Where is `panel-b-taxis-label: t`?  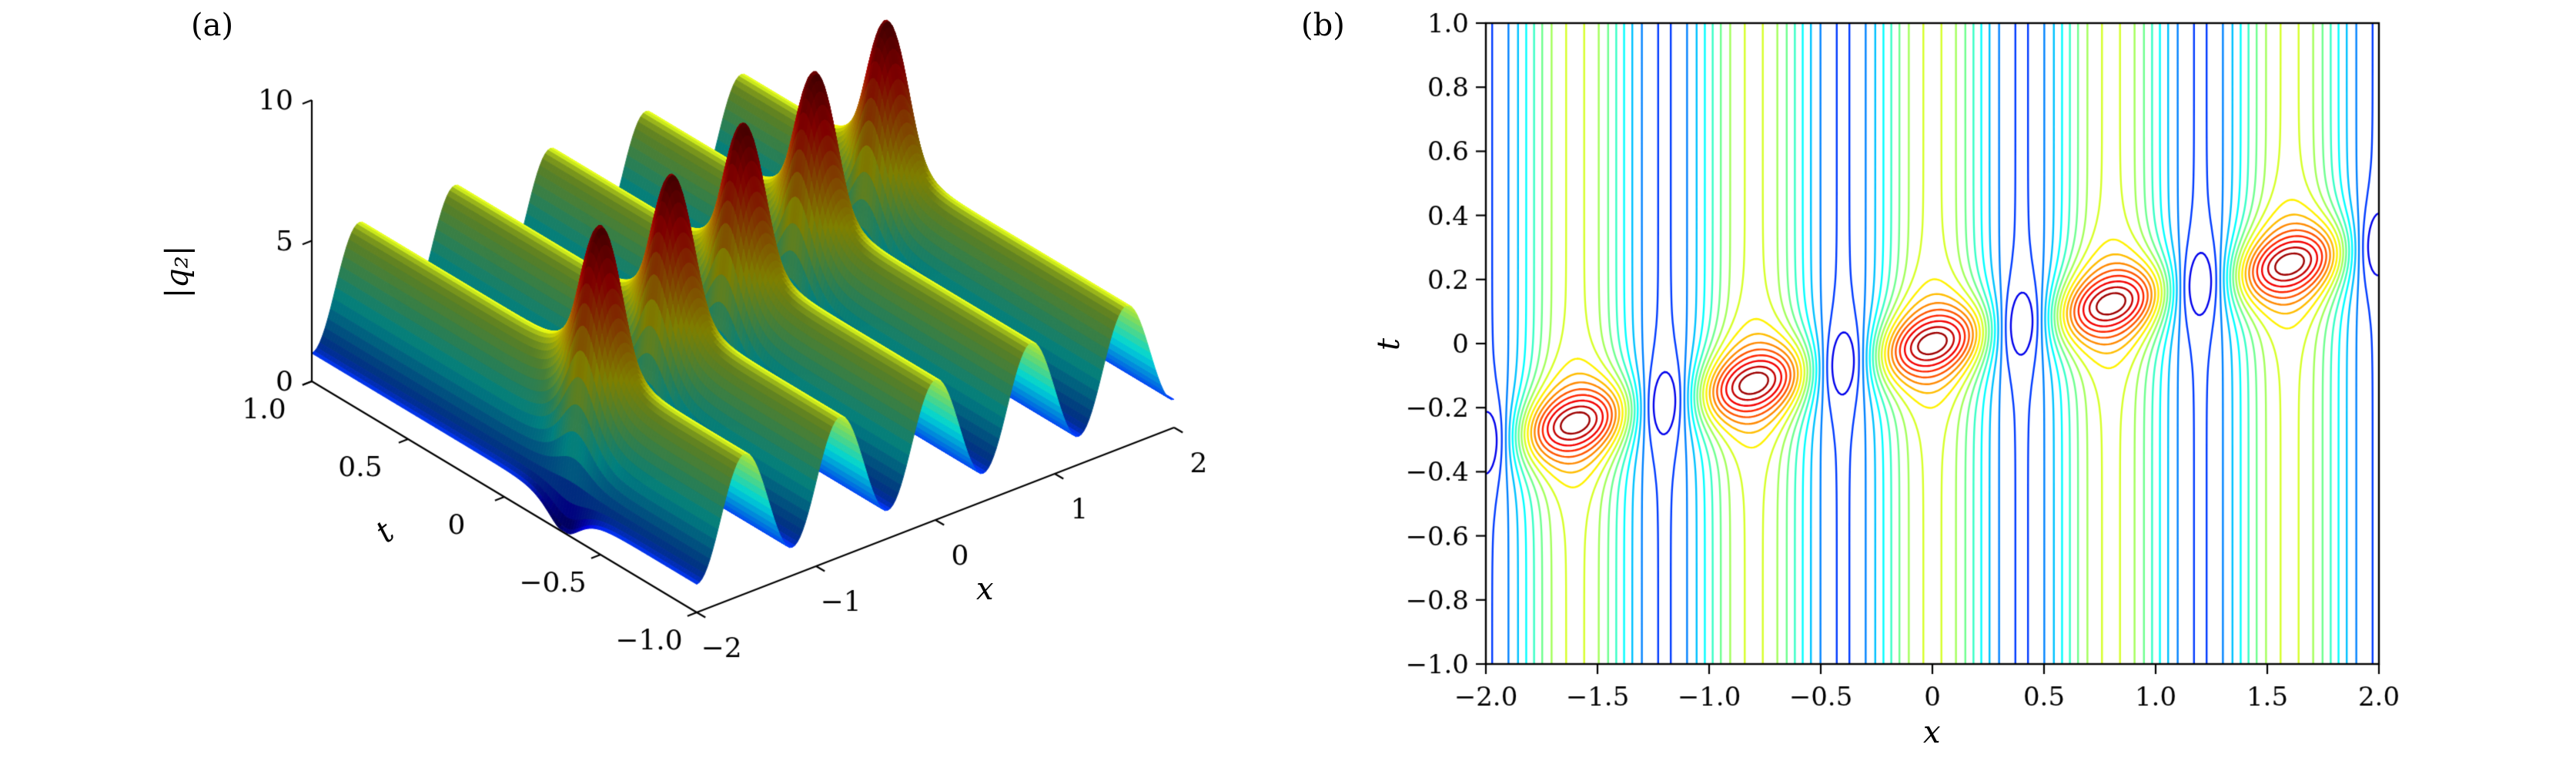
panel-b-taxis-label: t is located at coordinates (1389, 344).